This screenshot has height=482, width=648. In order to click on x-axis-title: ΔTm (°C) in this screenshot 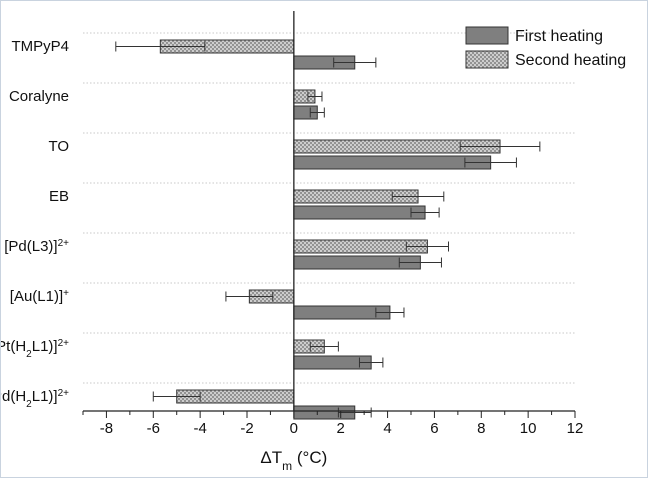, I will do `click(293, 460)`.